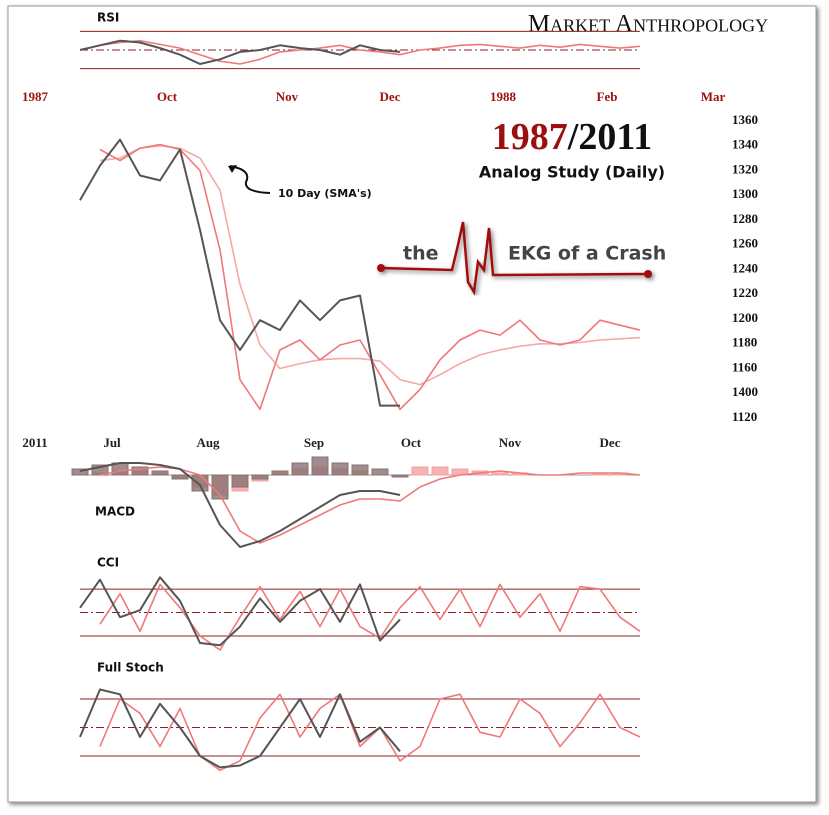  What do you see at coordinates (35, 96) in the screenshot?
I see `x-tick-label: 1987` at bounding box center [35, 96].